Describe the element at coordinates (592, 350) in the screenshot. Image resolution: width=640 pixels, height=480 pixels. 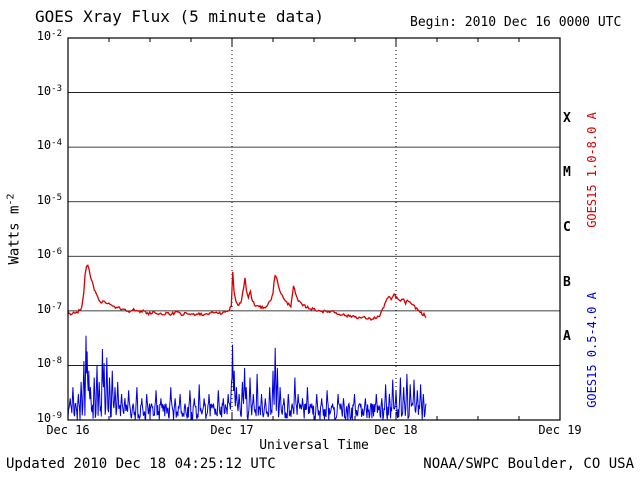
I see `blue-series-label: GOES15 0.5-4.0 A` at that location.